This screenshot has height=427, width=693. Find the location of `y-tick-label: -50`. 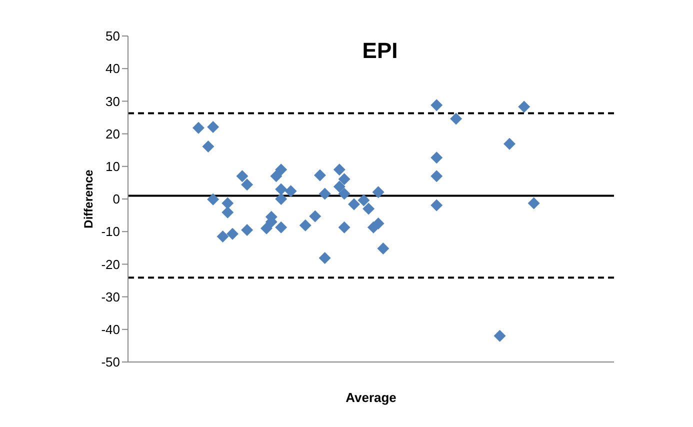

y-tick-label: -50 is located at coordinates (110, 362).